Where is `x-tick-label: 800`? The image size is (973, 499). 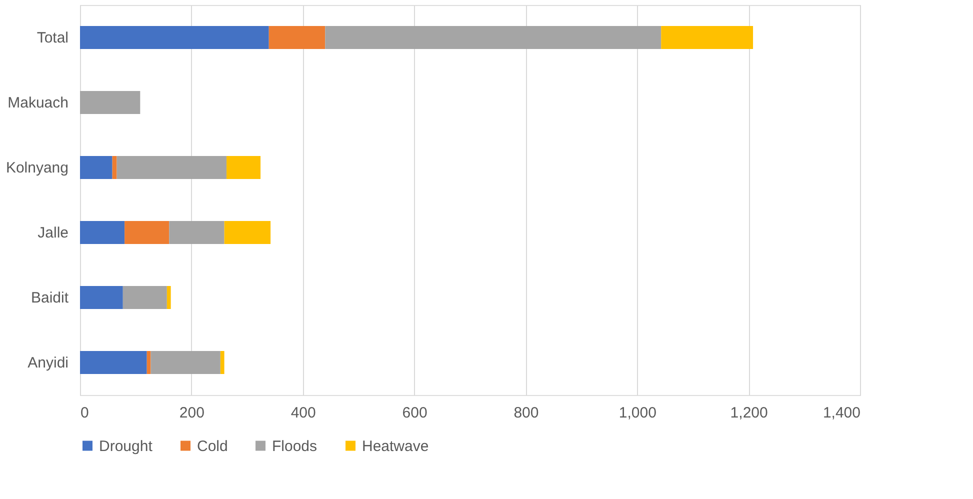 x-tick-label: 800 is located at coordinates (526, 413).